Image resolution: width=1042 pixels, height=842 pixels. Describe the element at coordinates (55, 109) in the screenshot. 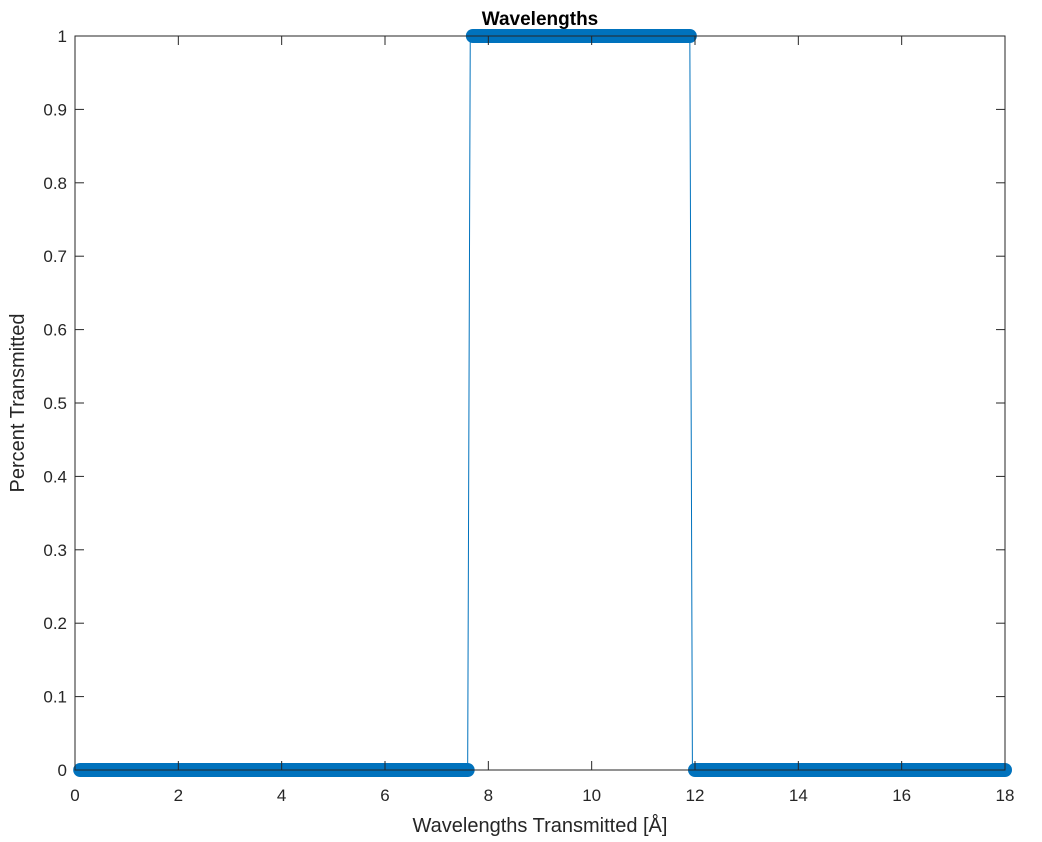

I see `y-tick-label: 0.9` at that location.